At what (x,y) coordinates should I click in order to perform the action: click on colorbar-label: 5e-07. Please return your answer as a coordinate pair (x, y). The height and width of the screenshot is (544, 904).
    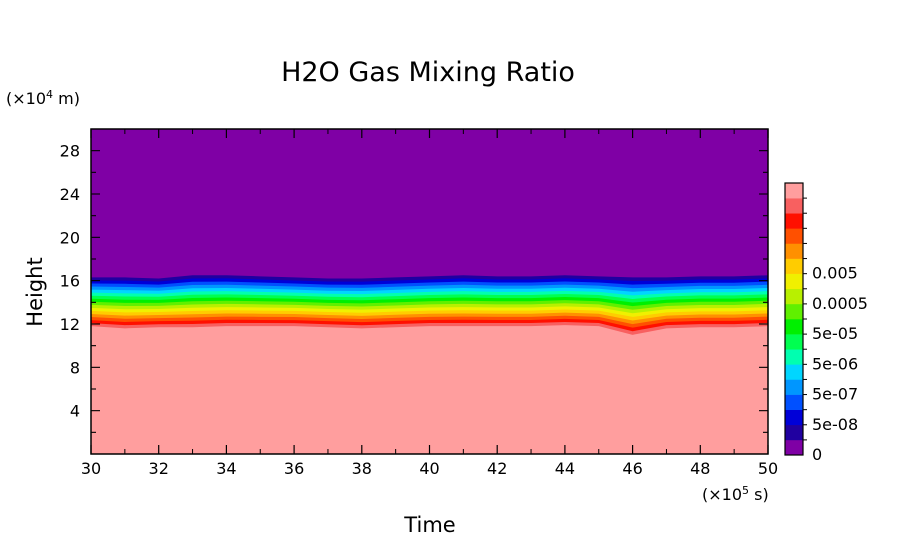
    Looking at the image, I should click on (835, 394).